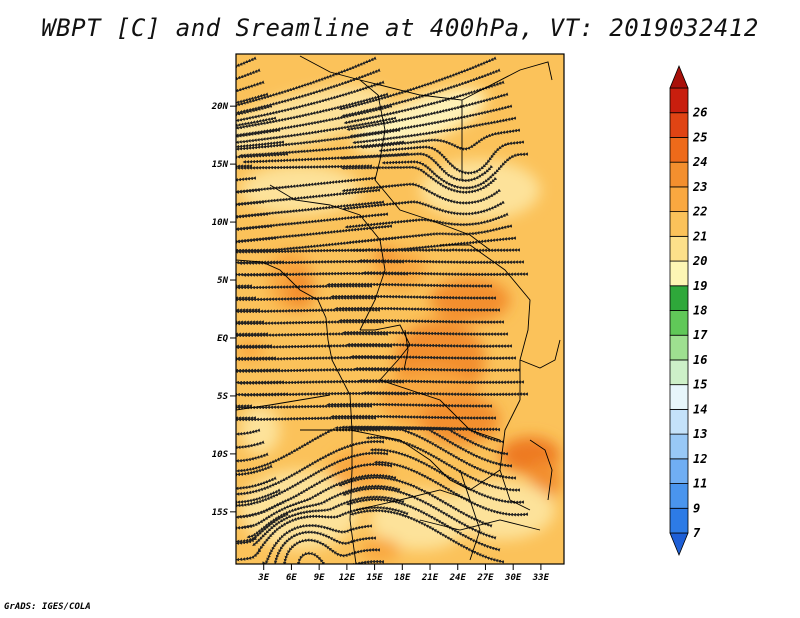 The height and width of the screenshot is (618, 800). Describe the element at coordinates (697, 533) in the screenshot. I see `colorbar-label: 7` at that location.